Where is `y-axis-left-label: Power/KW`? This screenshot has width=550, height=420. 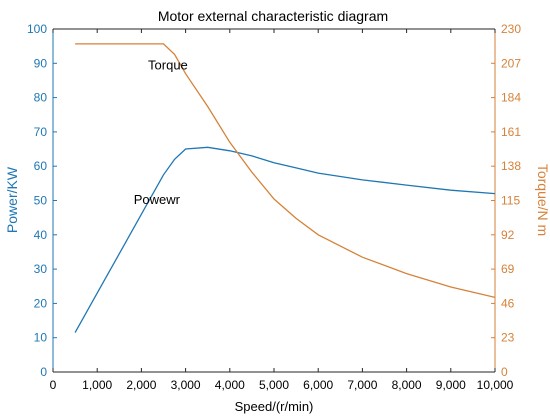 y-axis-left-label: Power/KW is located at coordinates (12, 199).